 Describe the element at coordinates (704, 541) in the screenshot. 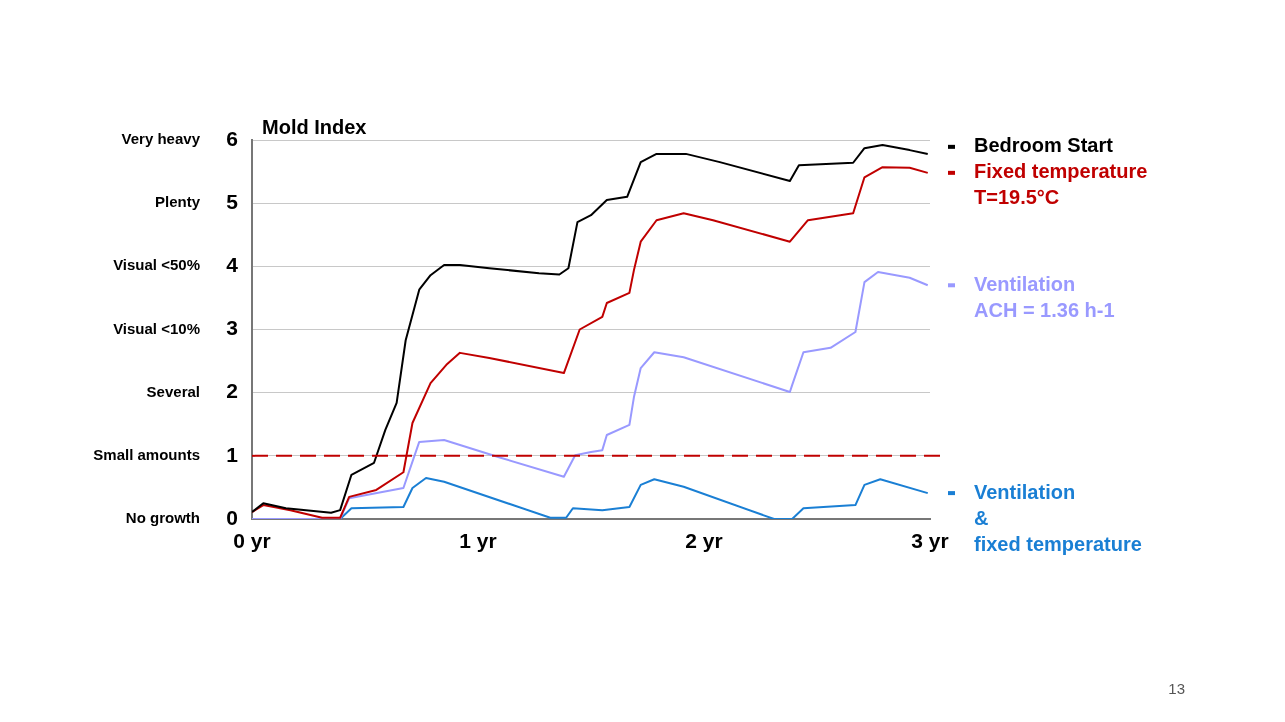

I see `x-tick-label: 2 yr` at that location.